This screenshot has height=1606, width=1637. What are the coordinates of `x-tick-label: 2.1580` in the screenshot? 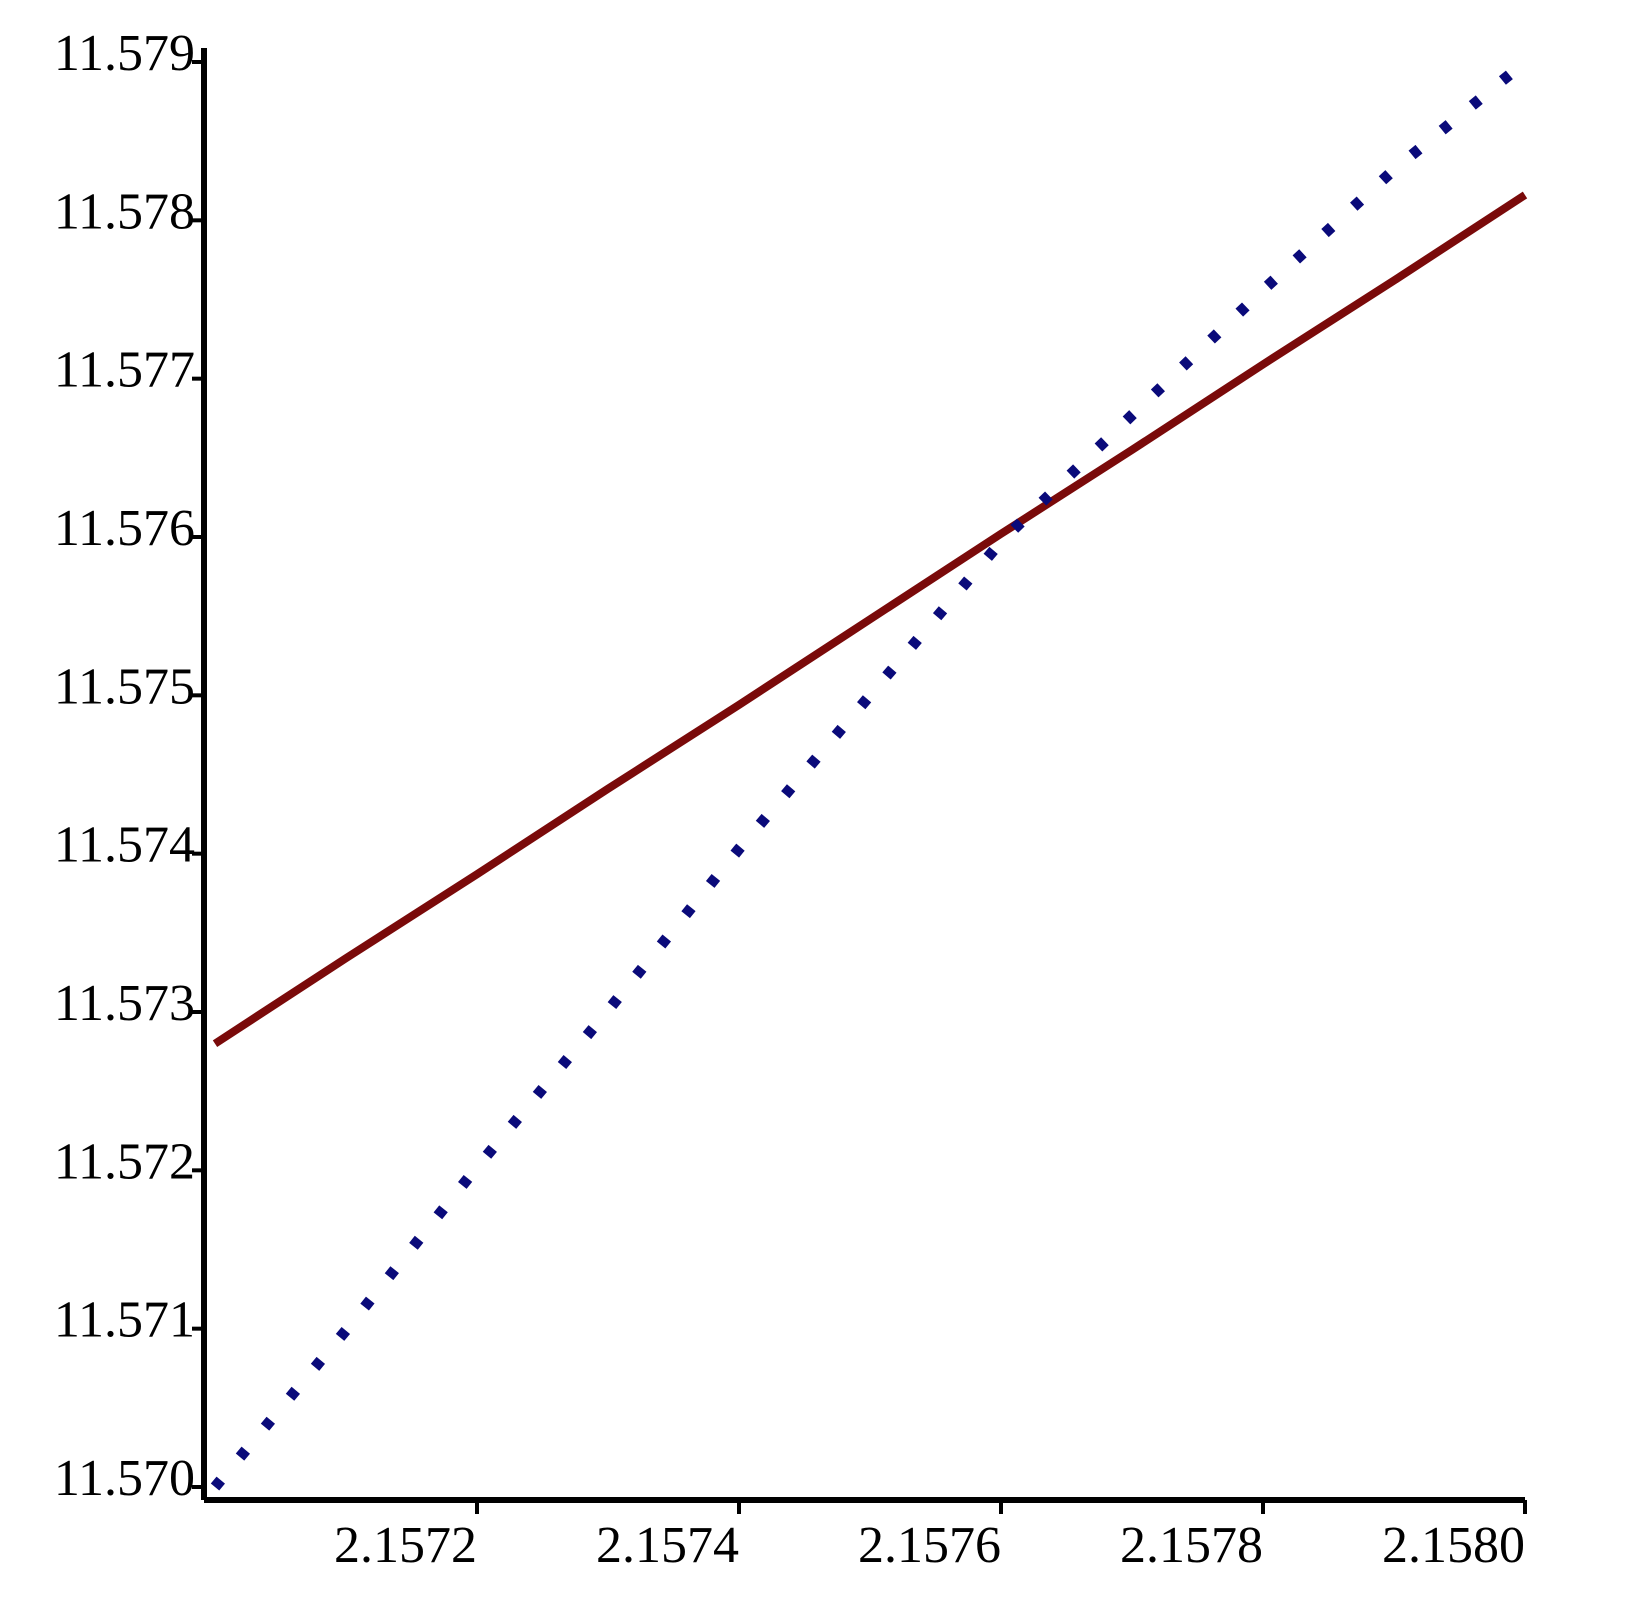 It's located at (1453, 1545).